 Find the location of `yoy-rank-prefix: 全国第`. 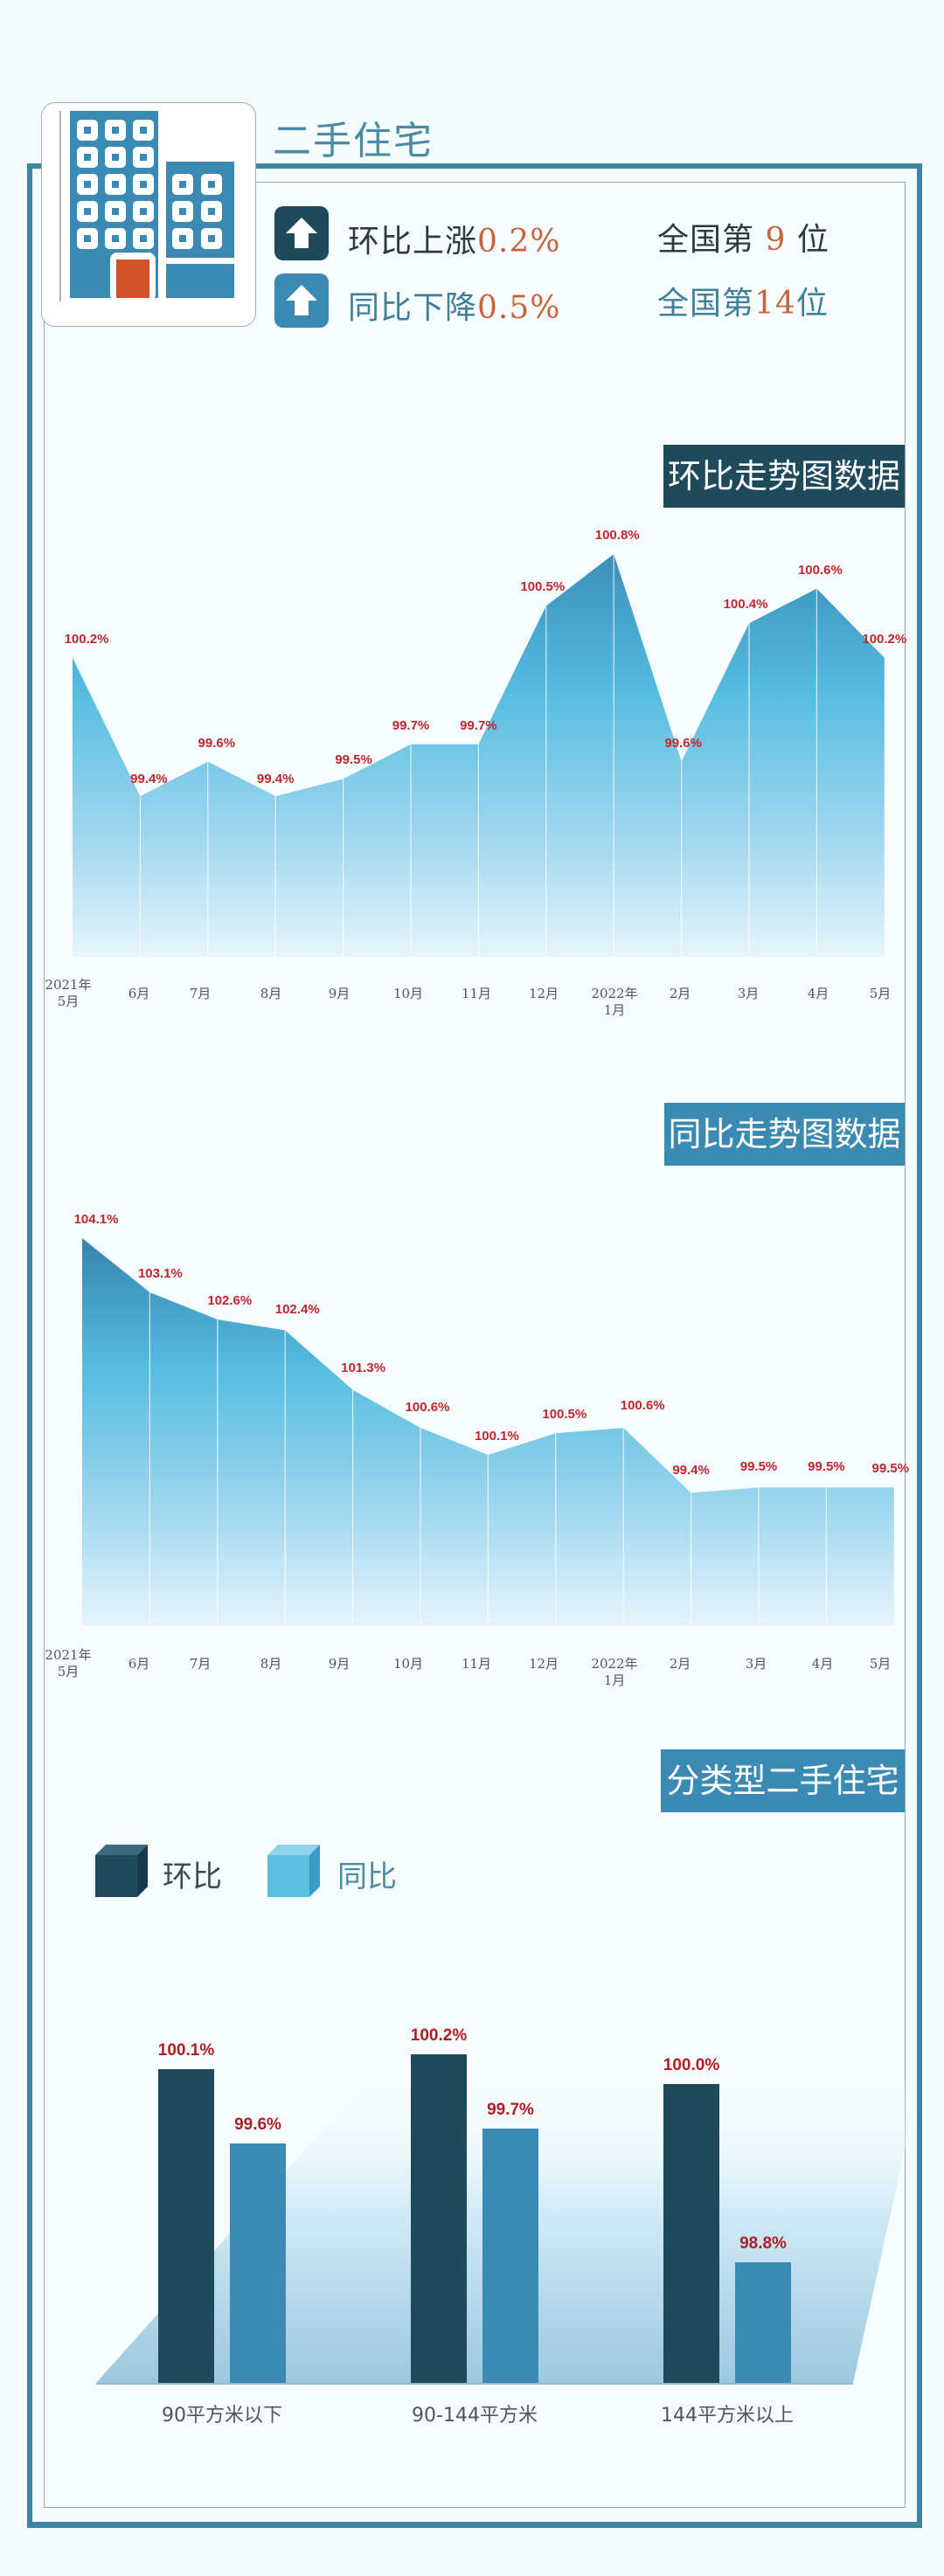

yoy-rank-prefix: 全国第 is located at coordinates (706, 304).